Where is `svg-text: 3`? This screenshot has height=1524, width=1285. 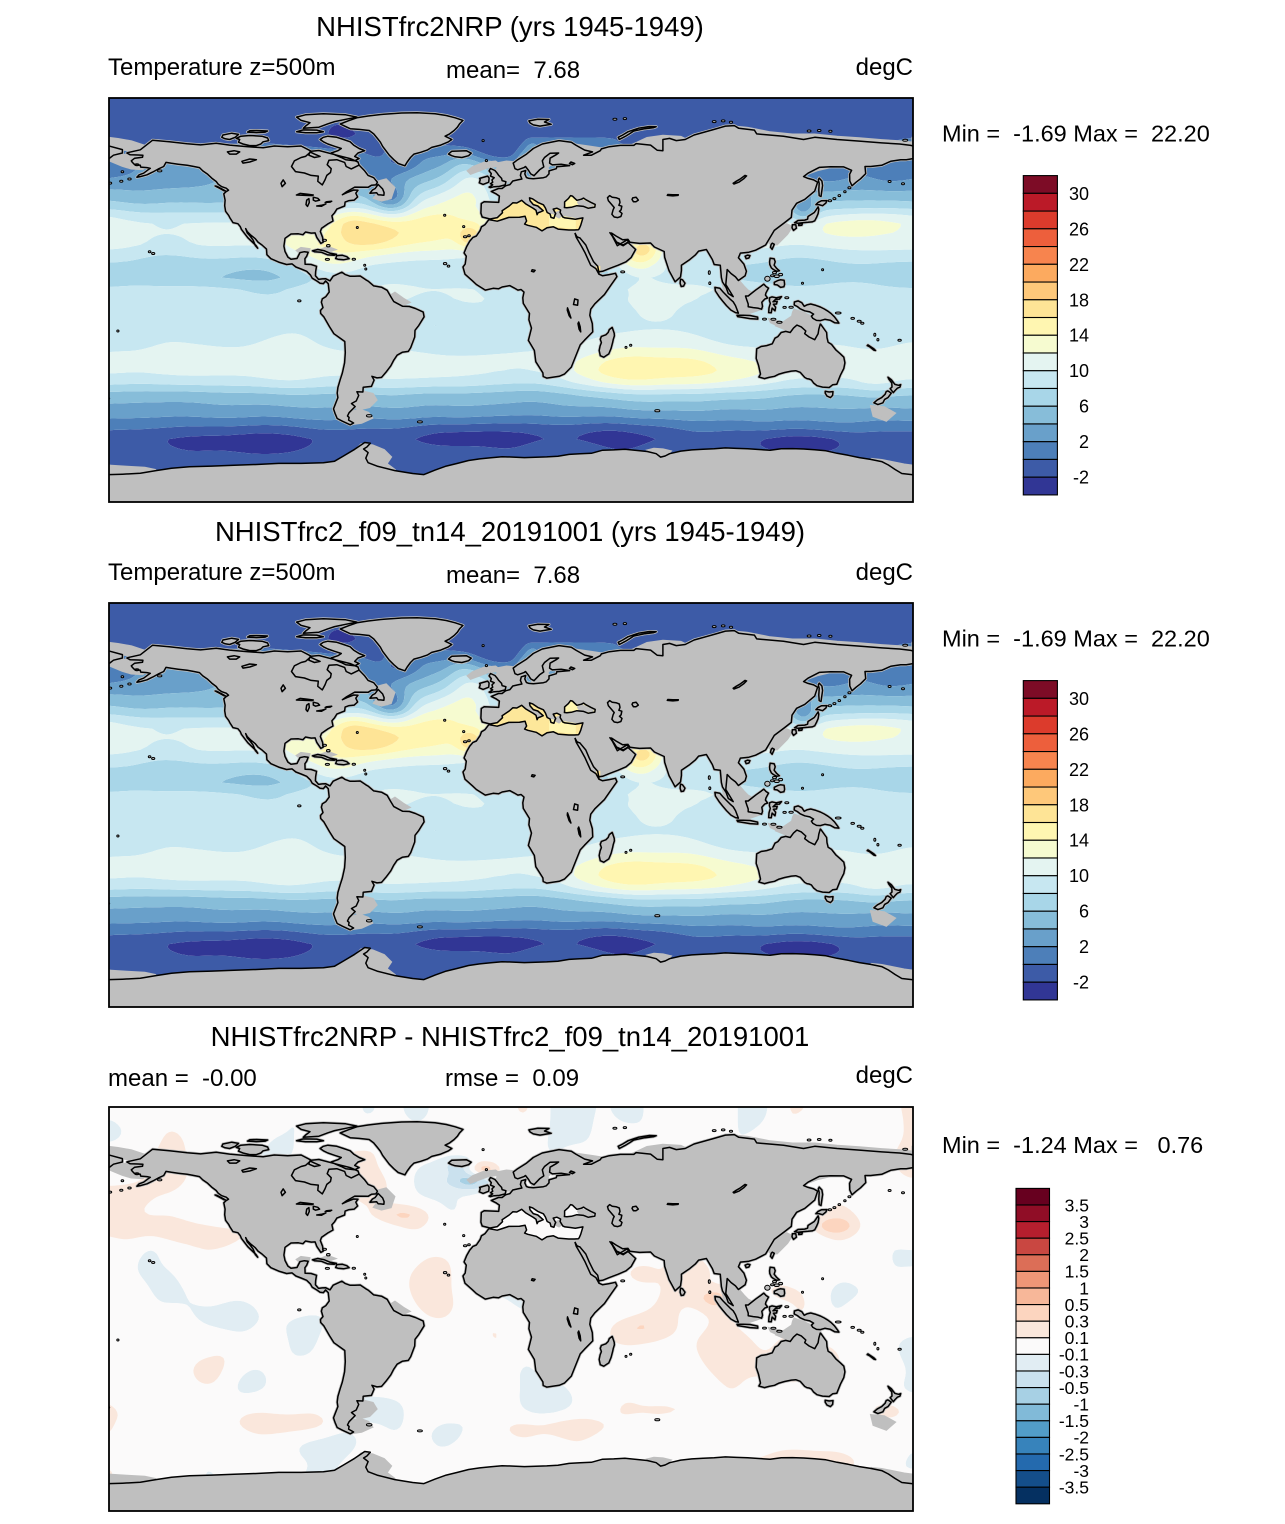
svg-text: 3 is located at coordinates (1084, 1222).